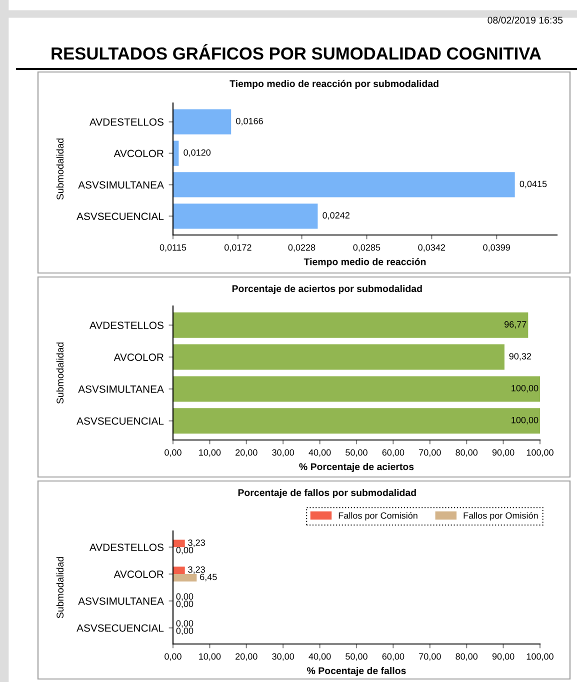  What do you see at coordinates (525, 20) in the screenshot?
I see `text: 08/02/2019 16:35` at bounding box center [525, 20].